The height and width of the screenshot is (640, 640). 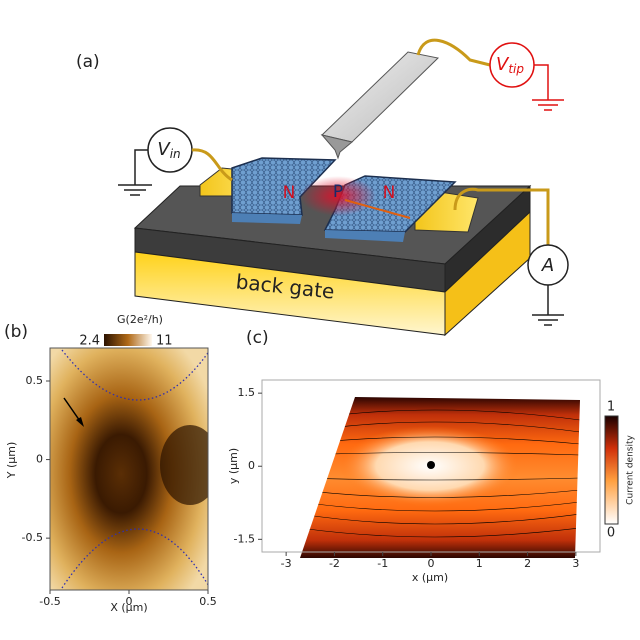 I want to click on pn-spot, so click(x=338, y=196).